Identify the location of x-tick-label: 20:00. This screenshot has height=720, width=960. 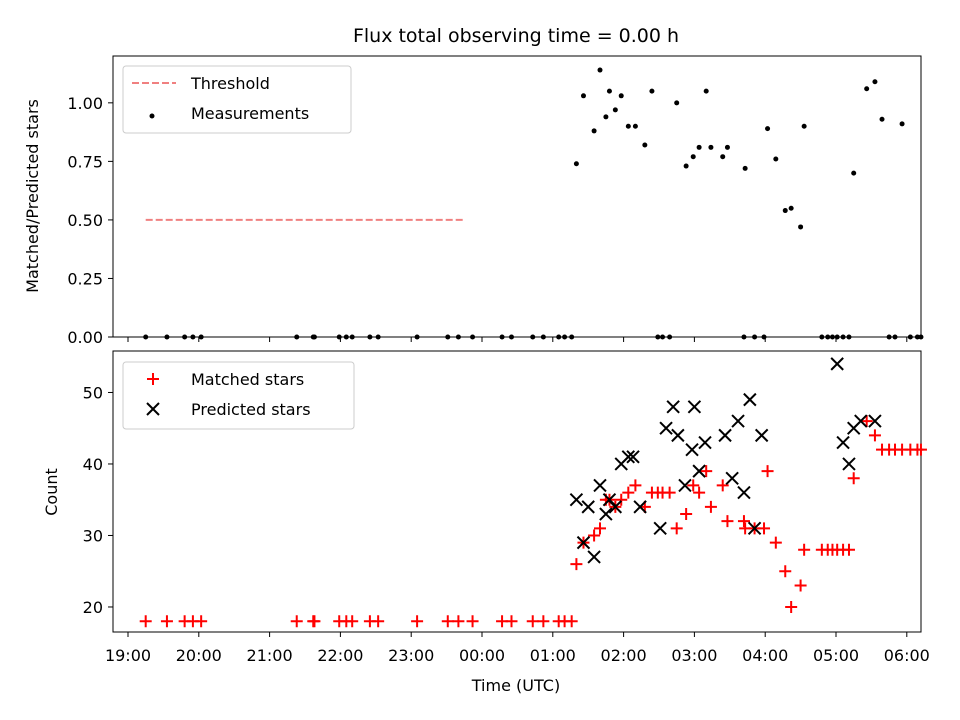
(199, 655).